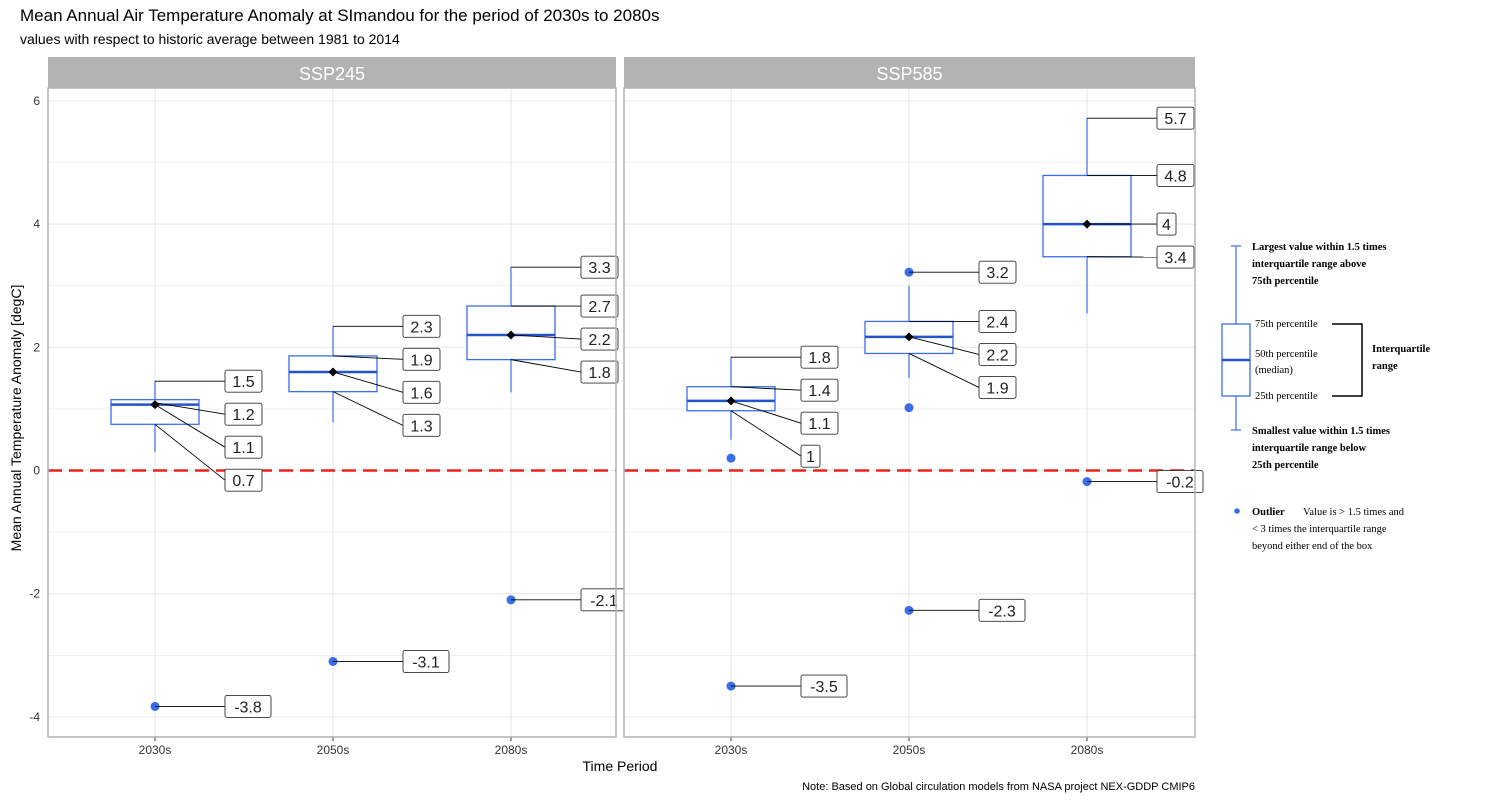 The image size is (1503, 802). I want to click on value-label: 4.8, so click(1175, 176).